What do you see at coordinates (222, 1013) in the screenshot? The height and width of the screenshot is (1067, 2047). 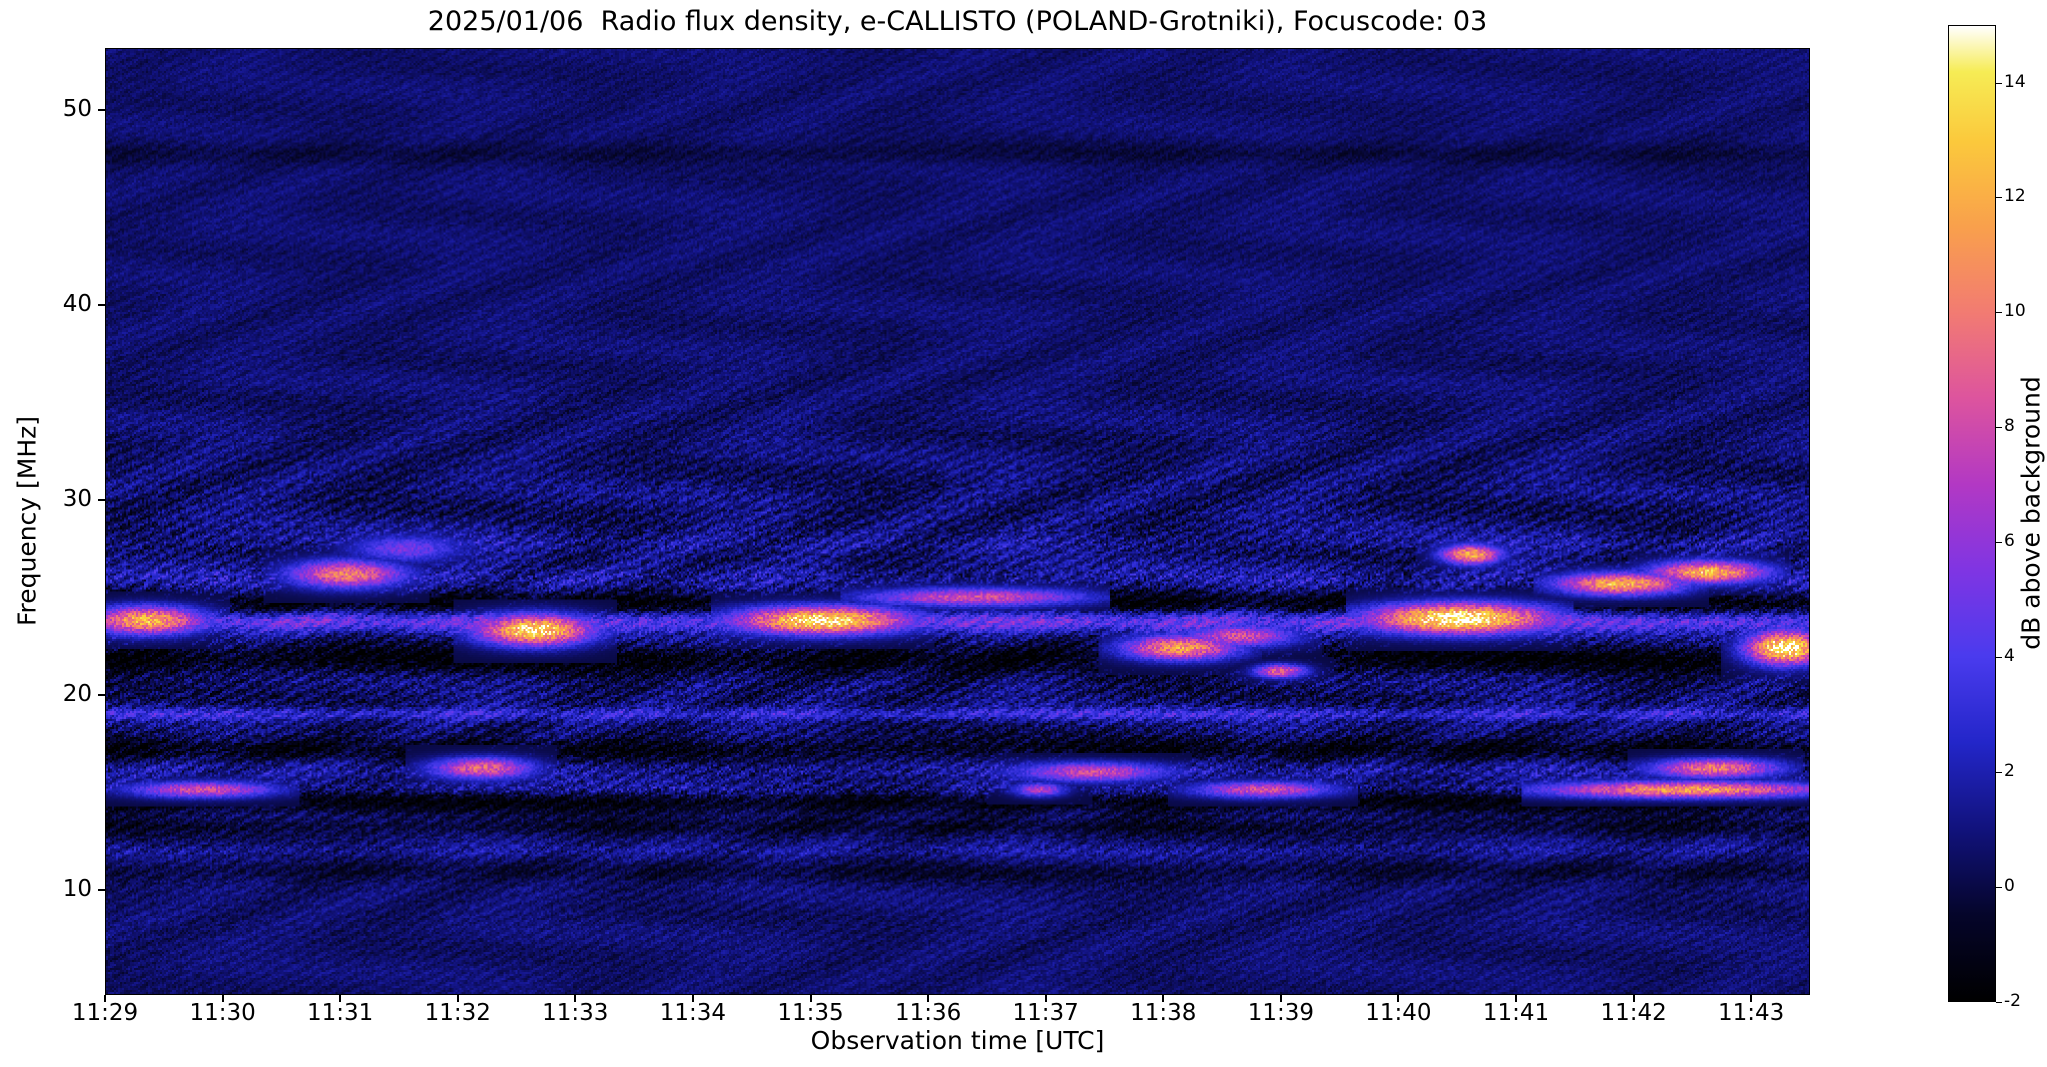 I see `x-tick-label: 11:30` at bounding box center [222, 1013].